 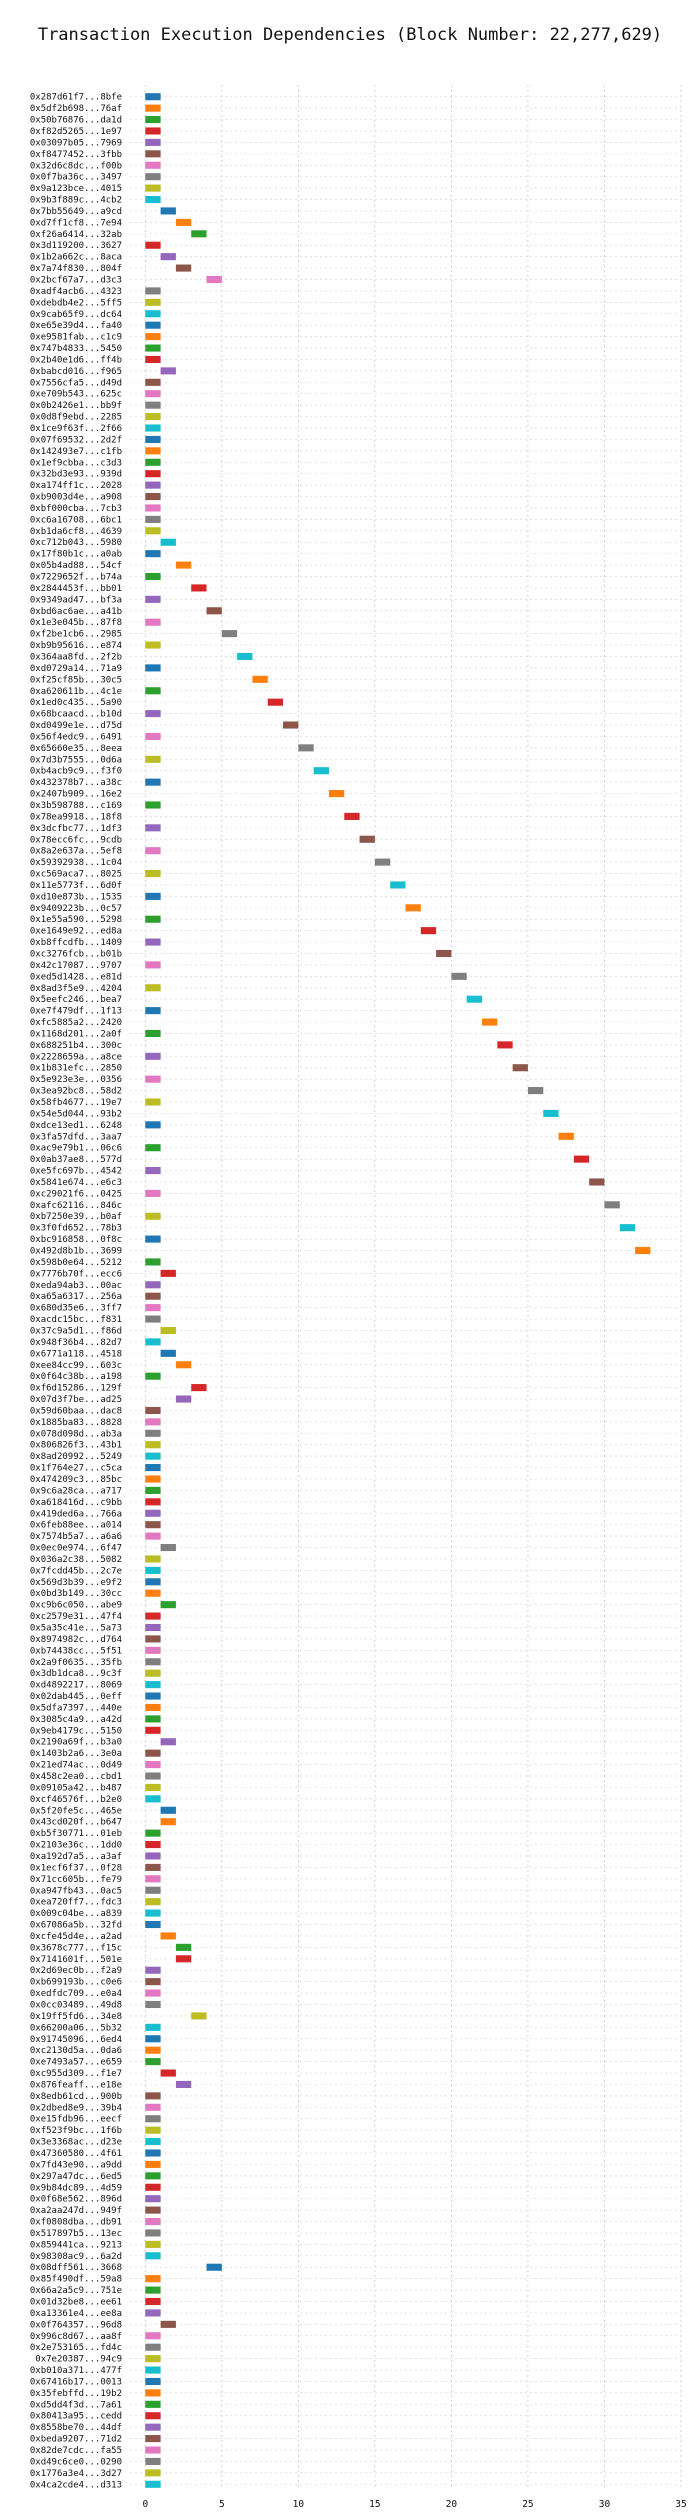 I want to click on tx-label: 0x2228659a...a8ce, so click(x=76, y=1057).